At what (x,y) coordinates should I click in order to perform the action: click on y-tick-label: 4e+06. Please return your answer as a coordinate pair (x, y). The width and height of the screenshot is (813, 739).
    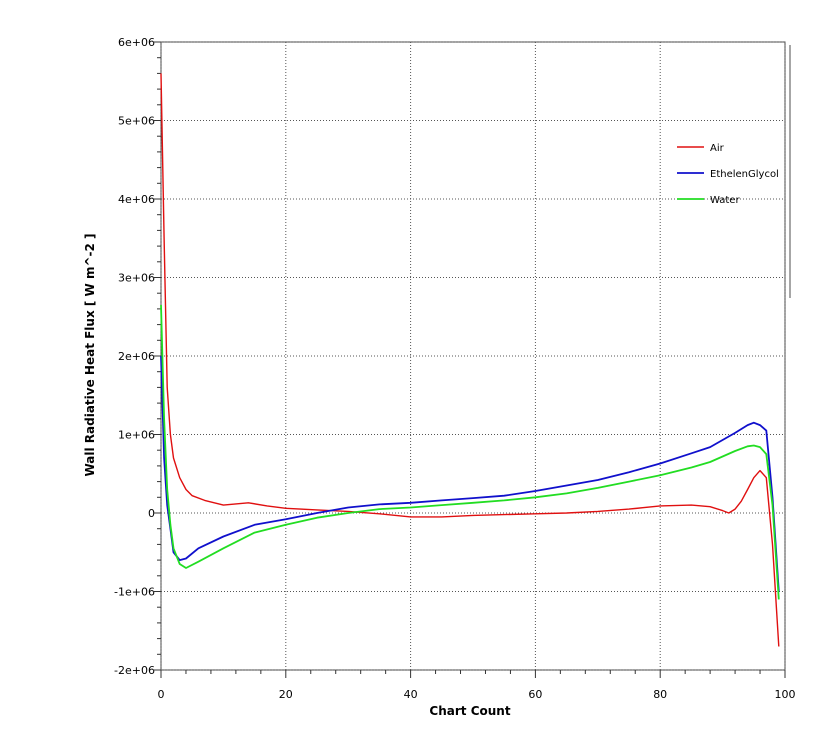
    Looking at the image, I should click on (136, 199).